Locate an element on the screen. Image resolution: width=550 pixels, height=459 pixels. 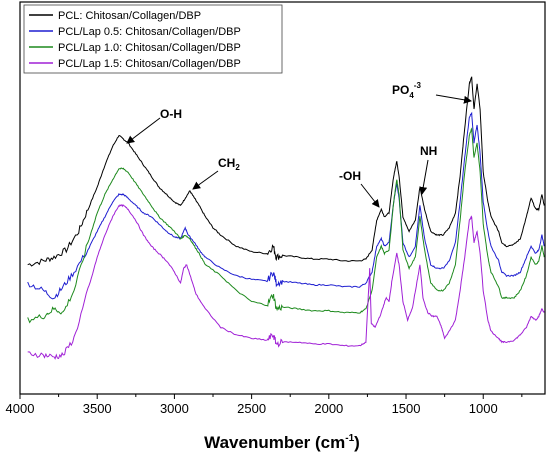
x-axis-label: Wavenumber (cm-1) is located at coordinates (282, 442).